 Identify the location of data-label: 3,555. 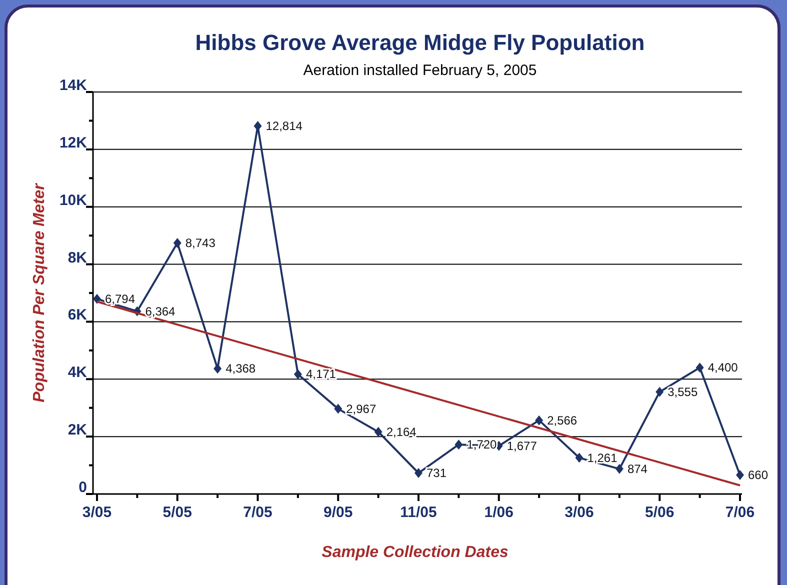
(683, 391).